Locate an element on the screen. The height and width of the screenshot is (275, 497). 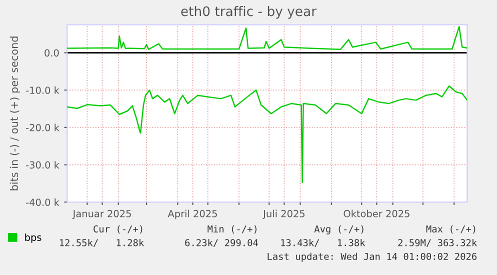
text: 12.55k/ 1.28k is located at coordinates (102, 242).